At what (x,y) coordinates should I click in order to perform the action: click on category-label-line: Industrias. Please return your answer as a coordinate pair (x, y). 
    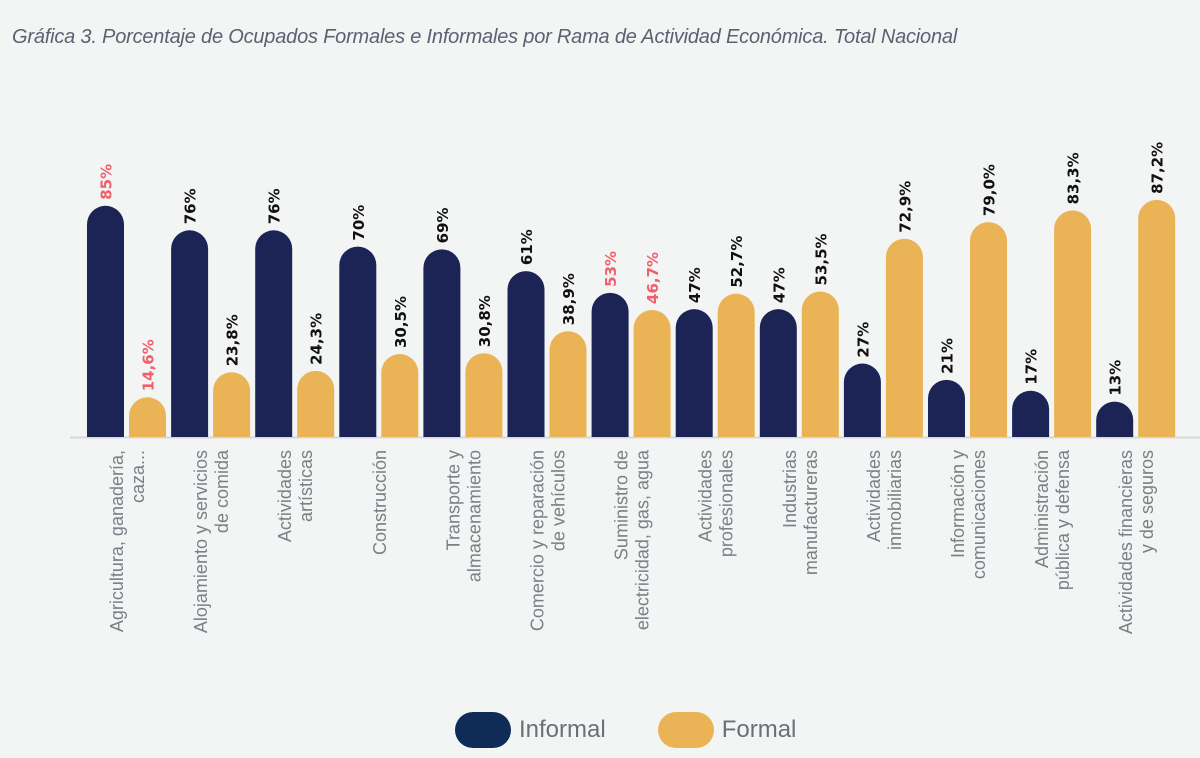
    Looking at the image, I should click on (790, 489).